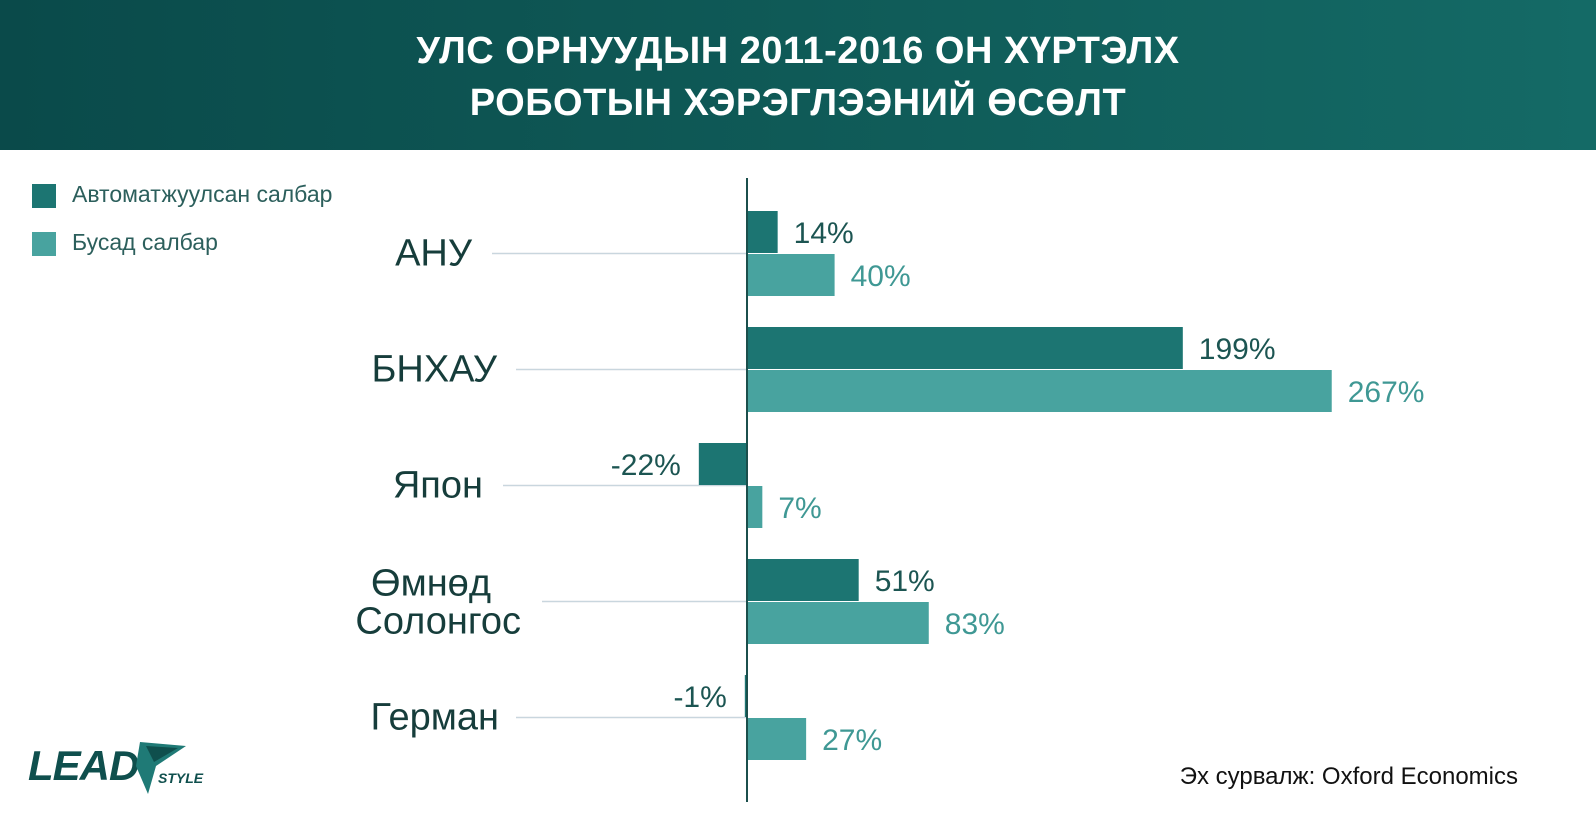 This screenshot has height=837, width=1596. Describe the element at coordinates (798, 51) in the screenshot. I see `chart-title-line1: УЛС ОРНУУДЫН 2011-2016 ОН ХҮРТЭЛХ` at that location.